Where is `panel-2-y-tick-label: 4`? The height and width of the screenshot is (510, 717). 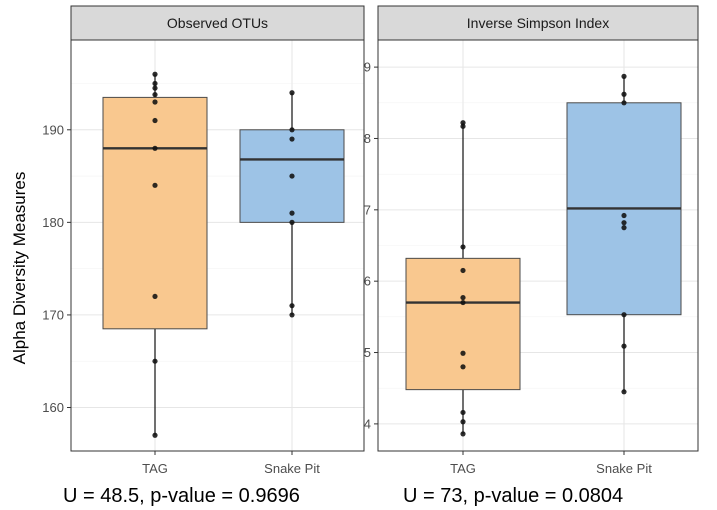
panel-2-y-tick-label: 4 is located at coordinates (367, 423).